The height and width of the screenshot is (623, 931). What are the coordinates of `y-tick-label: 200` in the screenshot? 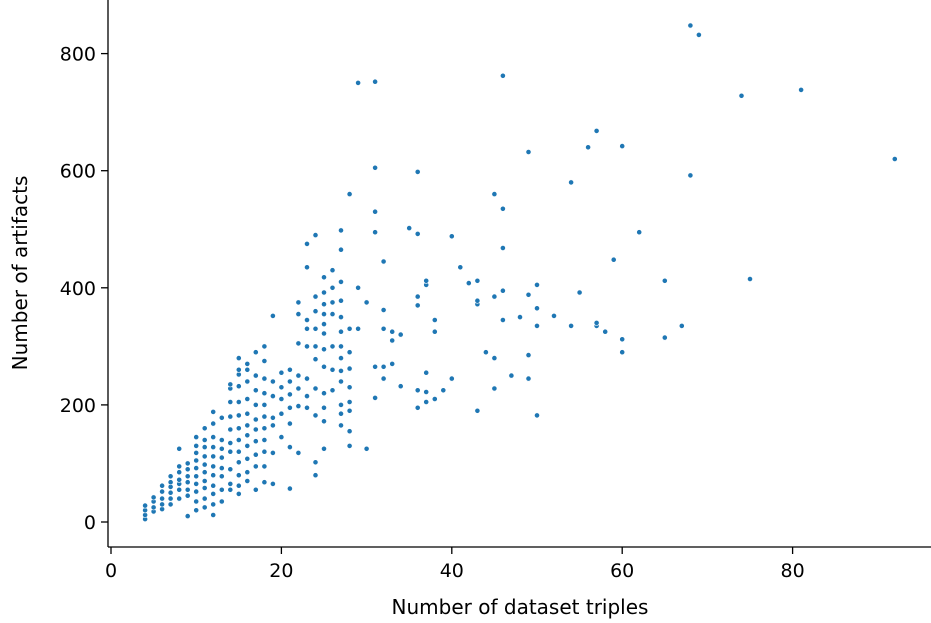 It's located at (78, 406).